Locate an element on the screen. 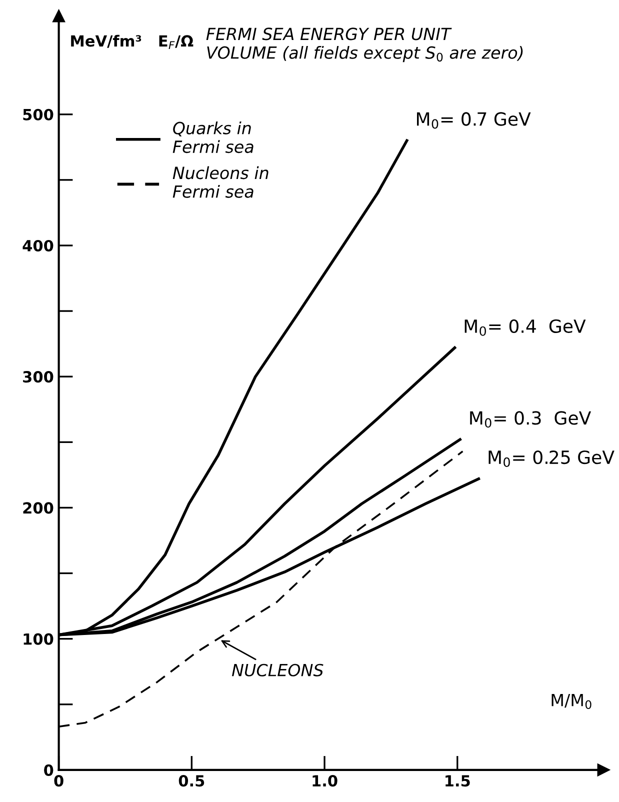 The image size is (619, 802). legend-label: Nucleons in Fermi sea is located at coordinates (220, 182).